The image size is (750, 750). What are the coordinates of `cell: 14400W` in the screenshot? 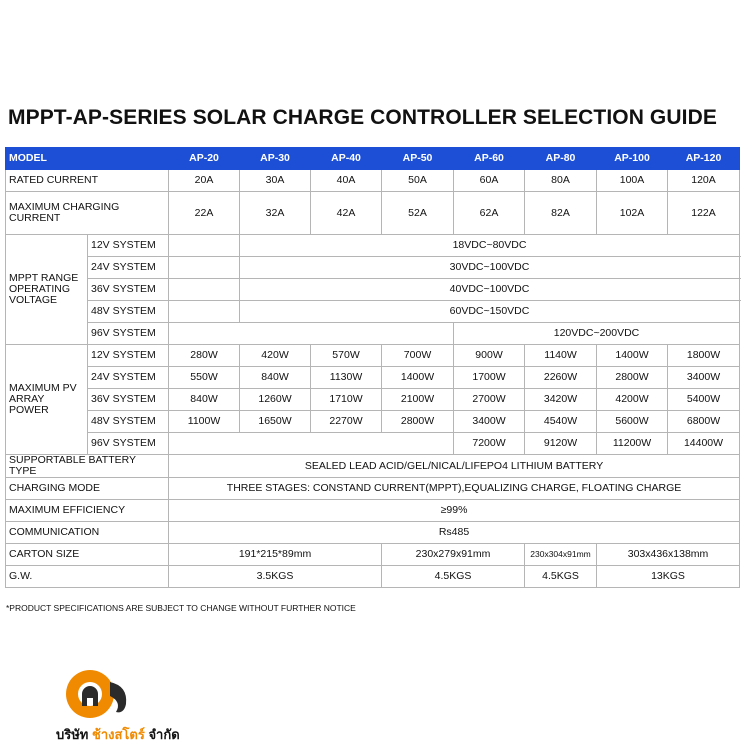 It's located at (704, 443).